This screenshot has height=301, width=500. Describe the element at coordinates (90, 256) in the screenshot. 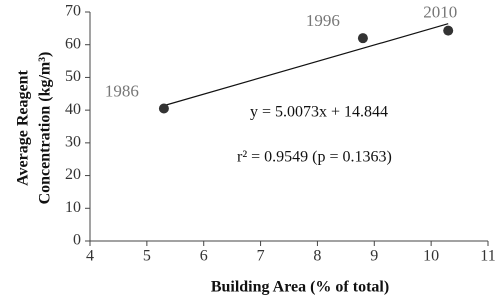

I see `x-tick-label: 4` at that location.